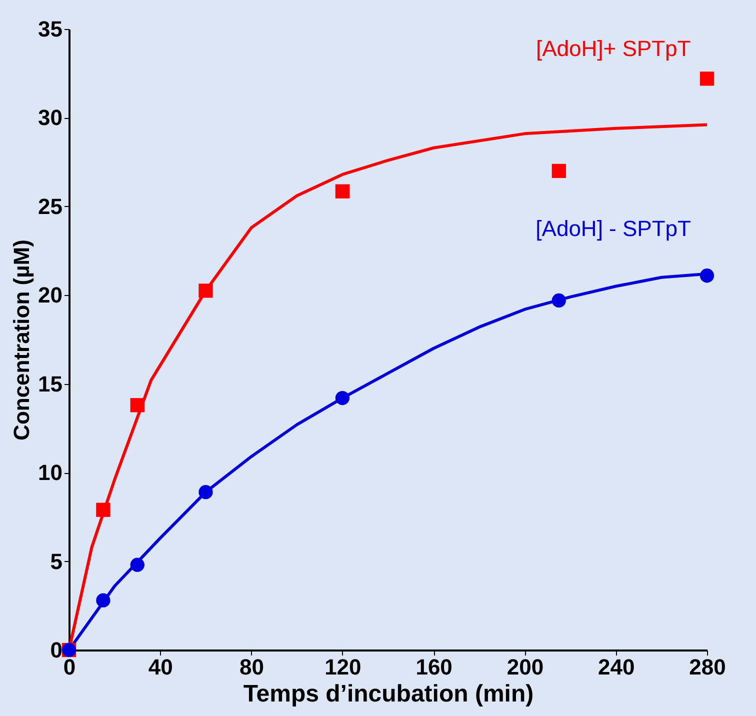 The height and width of the screenshot is (716, 756). What do you see at coordinates (388, 694) in the screenshot?
I see `x-axis-title: Temps d’incubation (min)` at bounding box center [388, 694].